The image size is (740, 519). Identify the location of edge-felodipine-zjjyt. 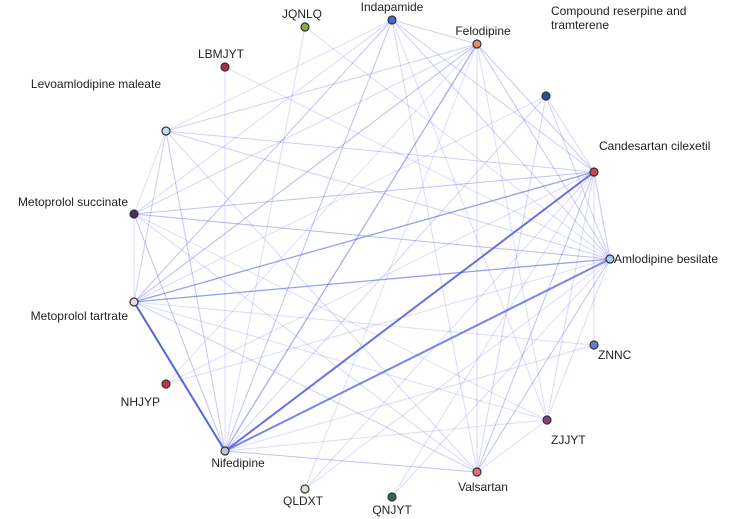
(512, 232).